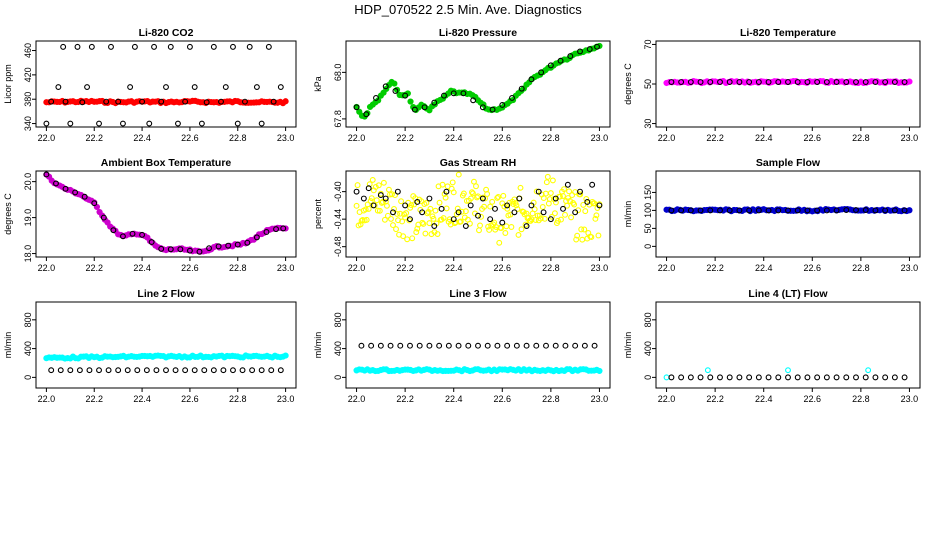 Image resolution: width=936 pixels, height=540 pixels. Describe the element at coordinates (318, 84) in the screenshot. I see `y-axis-label: kPa` at that location.